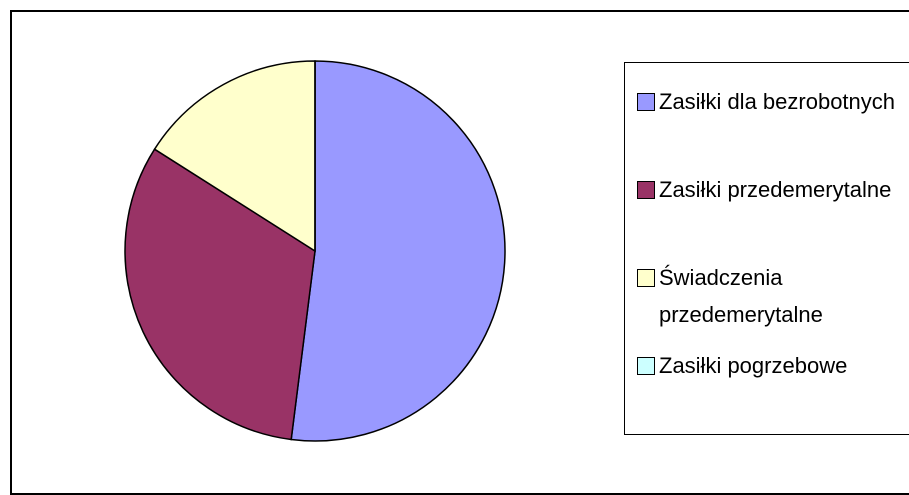  I want to click on legend-entry: Zasiłki przedemerytalne, so click(768, 189).